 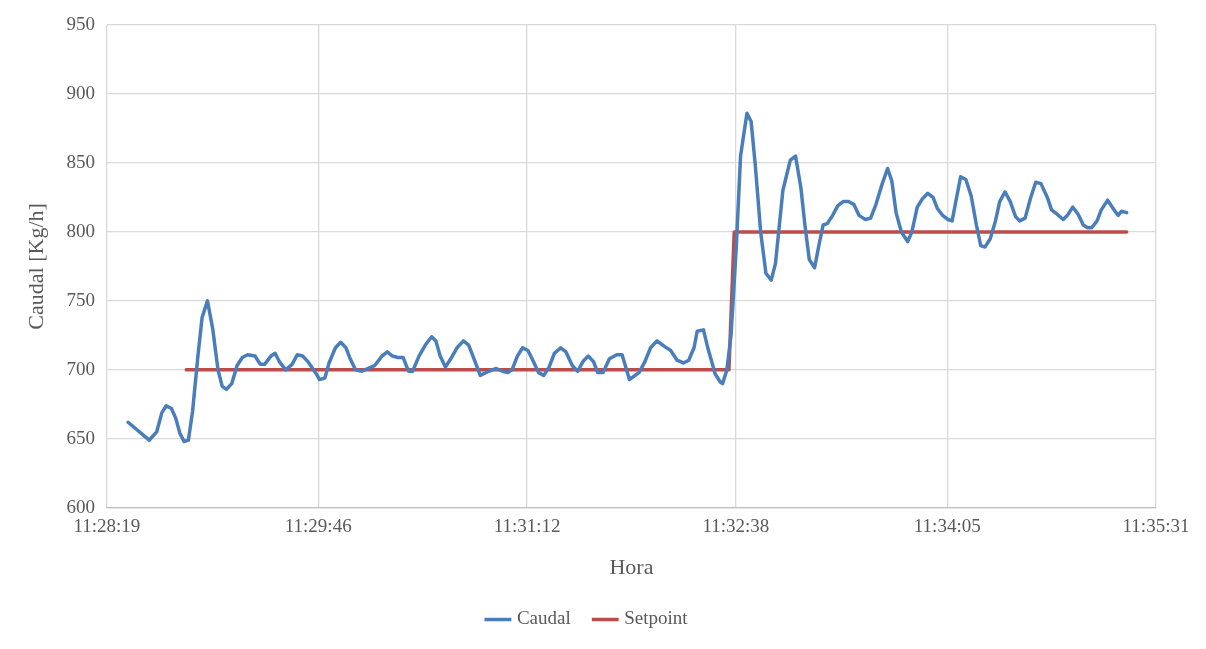 I want to click on x-tick-label: 11:34:05, so click(x=947, y=526).